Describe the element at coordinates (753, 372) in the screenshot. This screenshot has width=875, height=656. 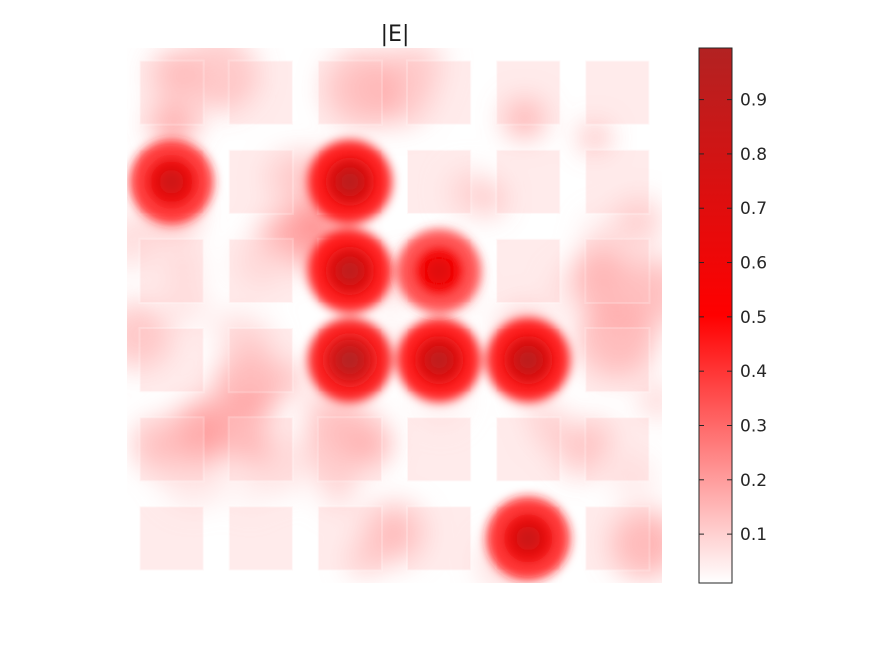
I see `colorbar-tick-label: 0.4` at that location.